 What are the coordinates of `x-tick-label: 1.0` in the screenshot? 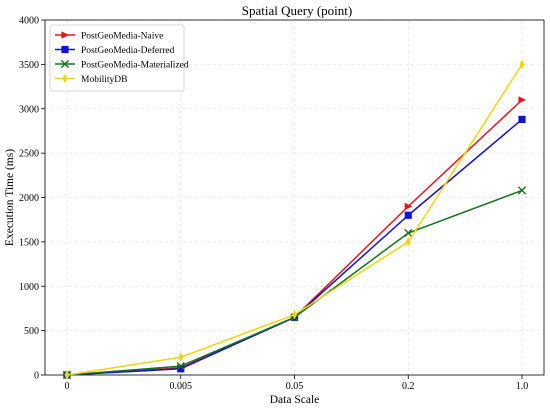 It's located at (522, 386).